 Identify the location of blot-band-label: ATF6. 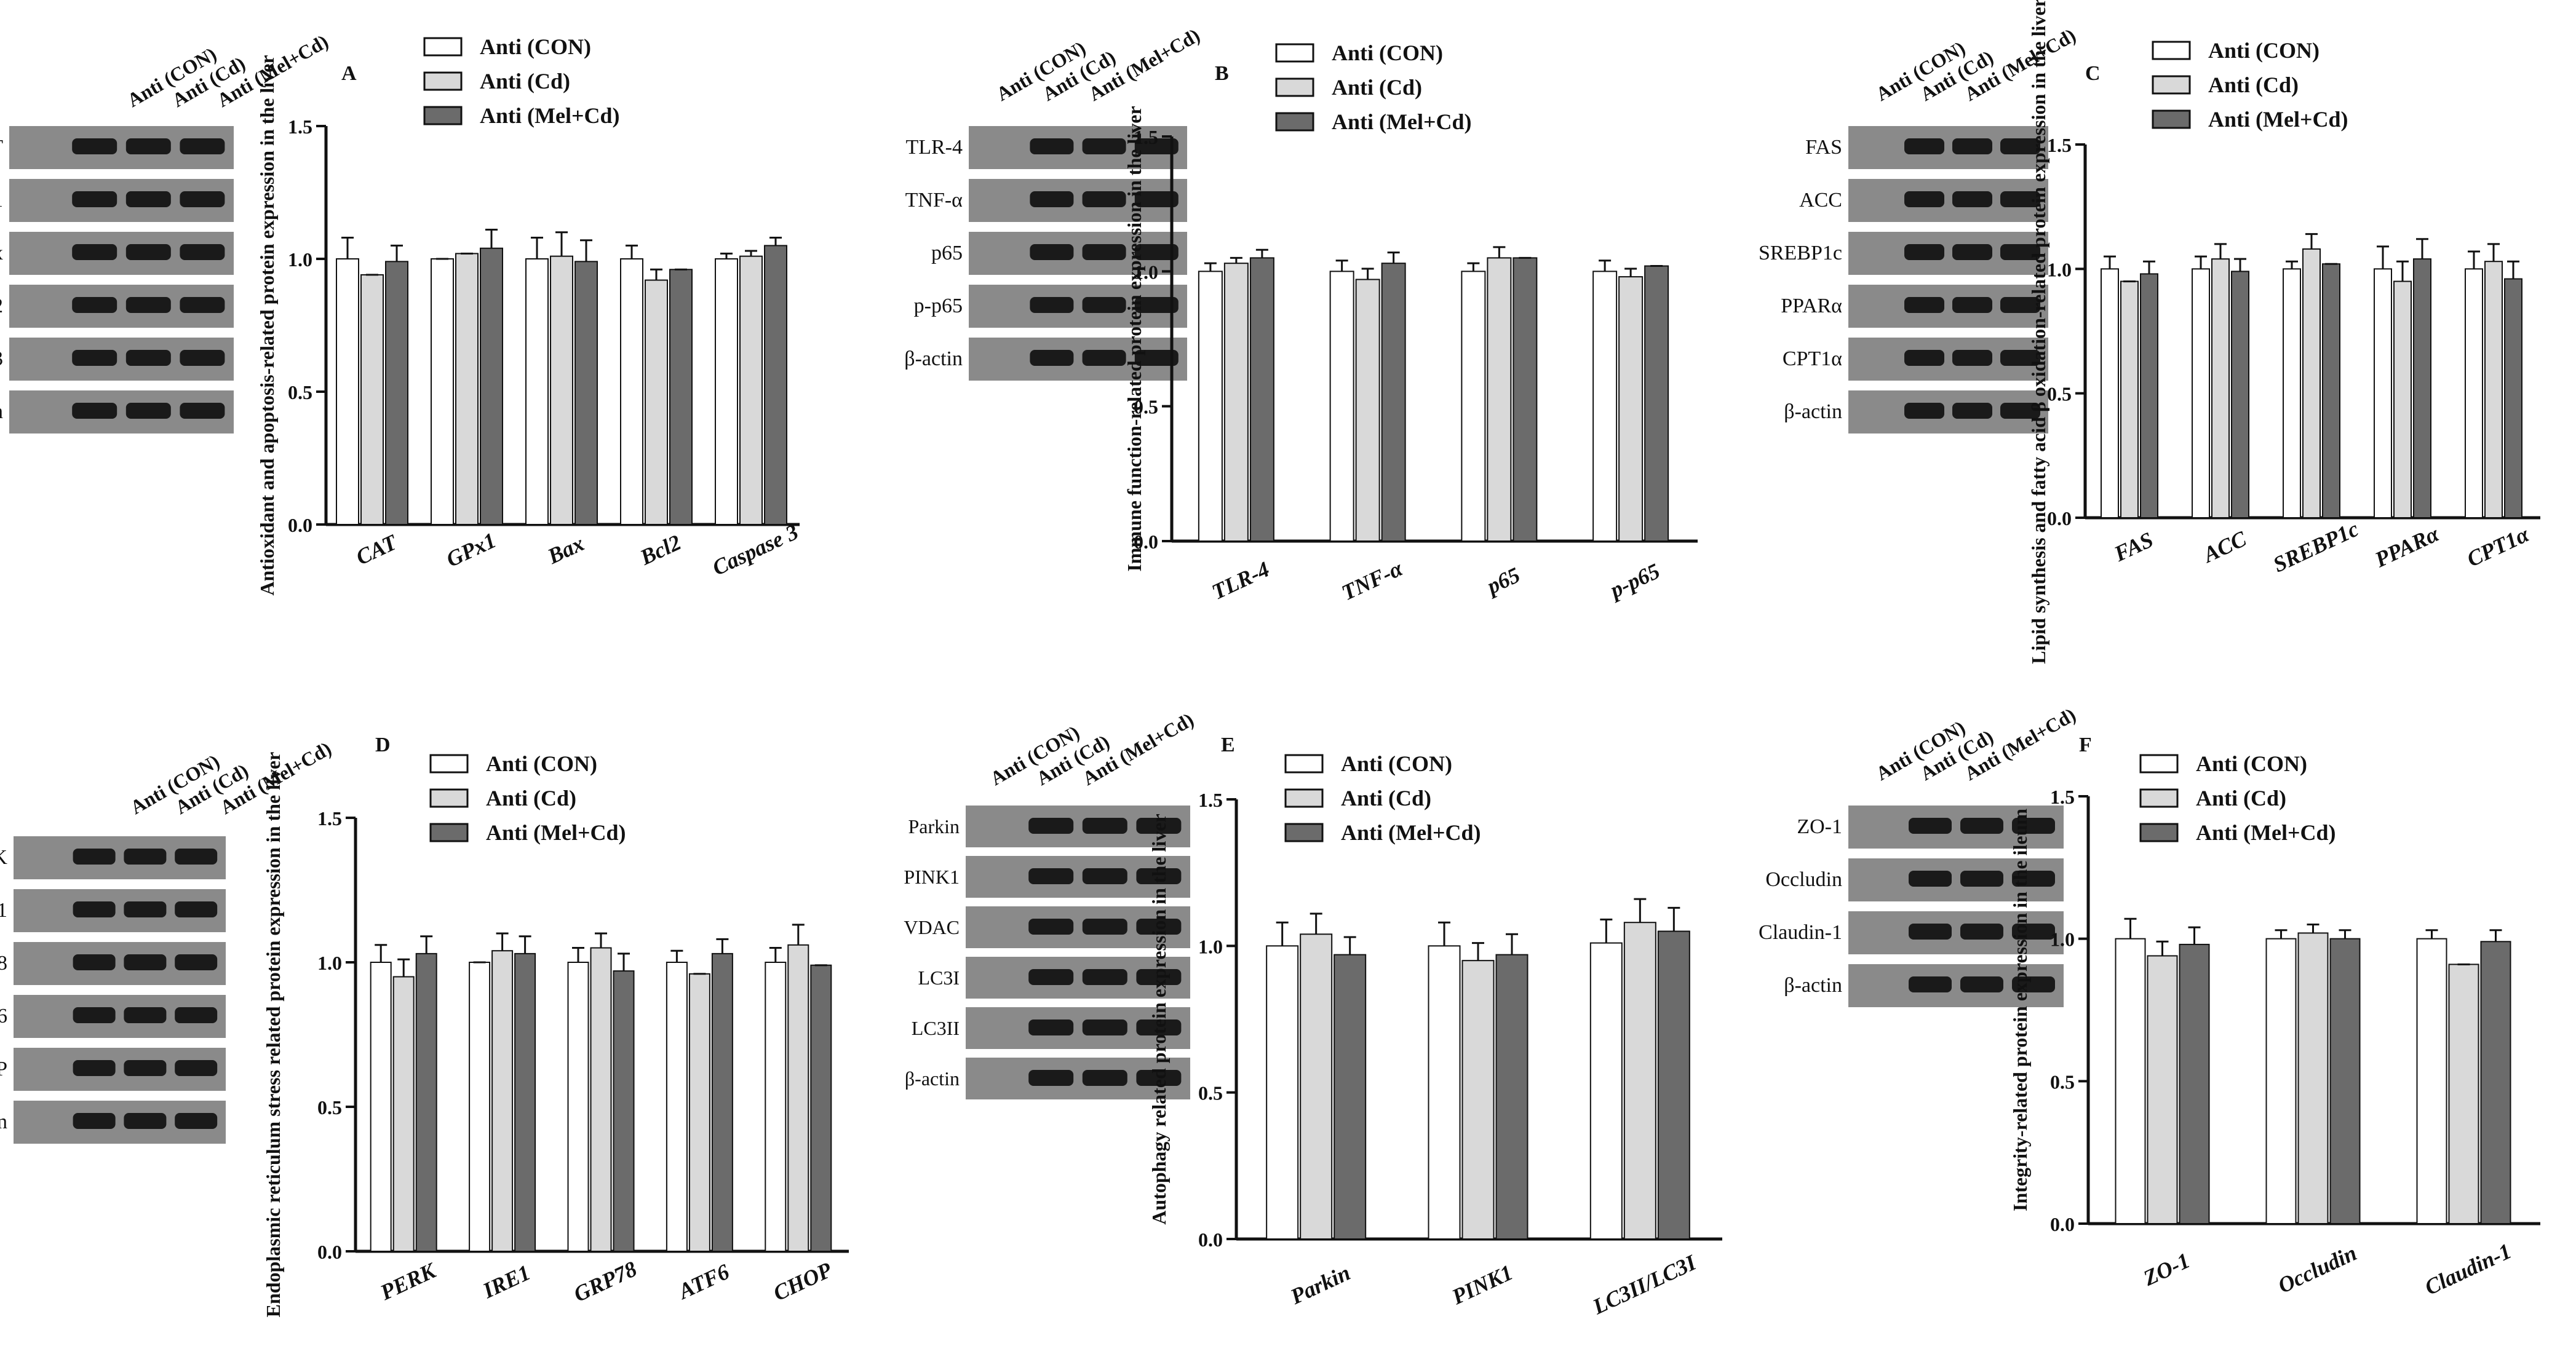
(3, 1016).